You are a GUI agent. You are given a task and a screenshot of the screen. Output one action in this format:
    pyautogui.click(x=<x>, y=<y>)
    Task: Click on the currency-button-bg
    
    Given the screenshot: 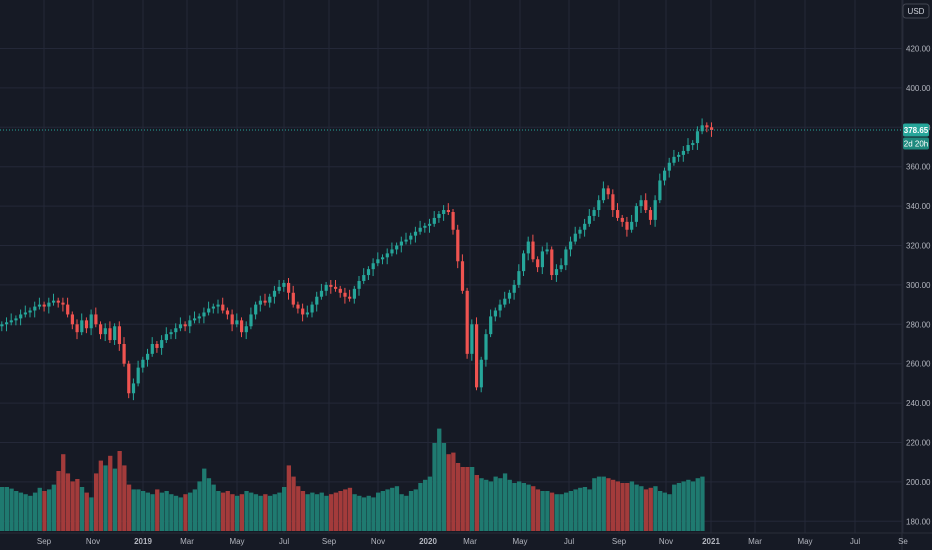 What is the action you would take?
    pyautogui.click(x=916, y=11)
    